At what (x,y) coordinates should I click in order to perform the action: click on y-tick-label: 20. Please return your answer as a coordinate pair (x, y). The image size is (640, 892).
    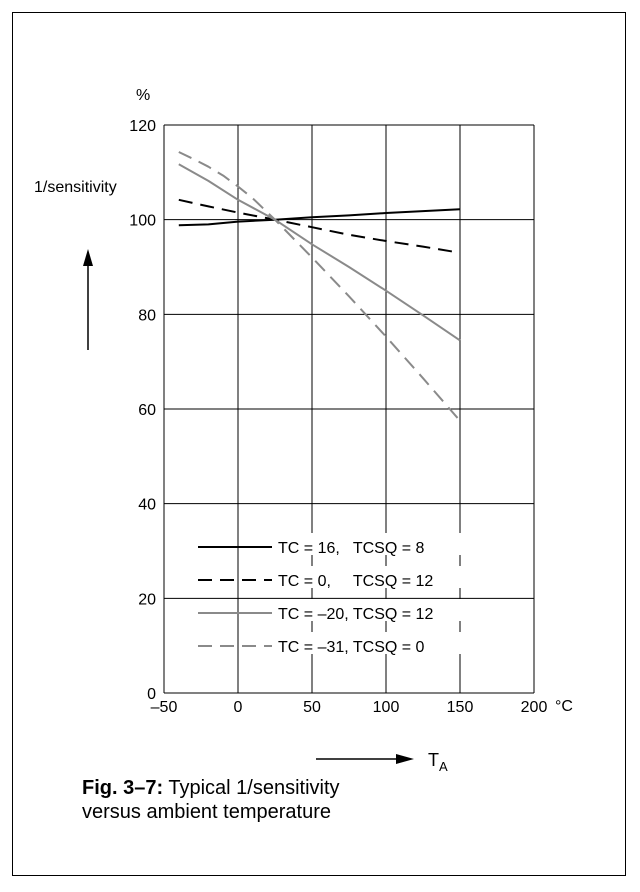
    Looking at the image, I should click on (147, 599).